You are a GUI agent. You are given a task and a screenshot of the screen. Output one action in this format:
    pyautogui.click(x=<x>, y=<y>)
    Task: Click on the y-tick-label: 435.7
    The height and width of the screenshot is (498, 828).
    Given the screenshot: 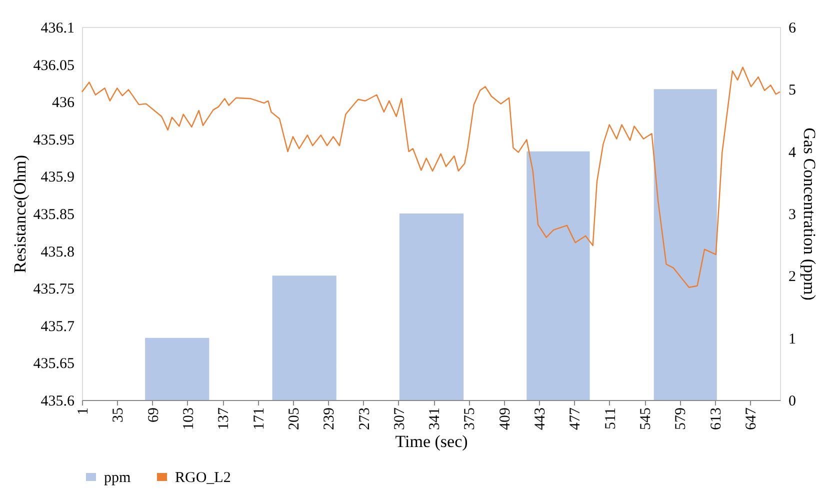 What is the action you would take?
    pyautogui.click(x=57, y=326)
    